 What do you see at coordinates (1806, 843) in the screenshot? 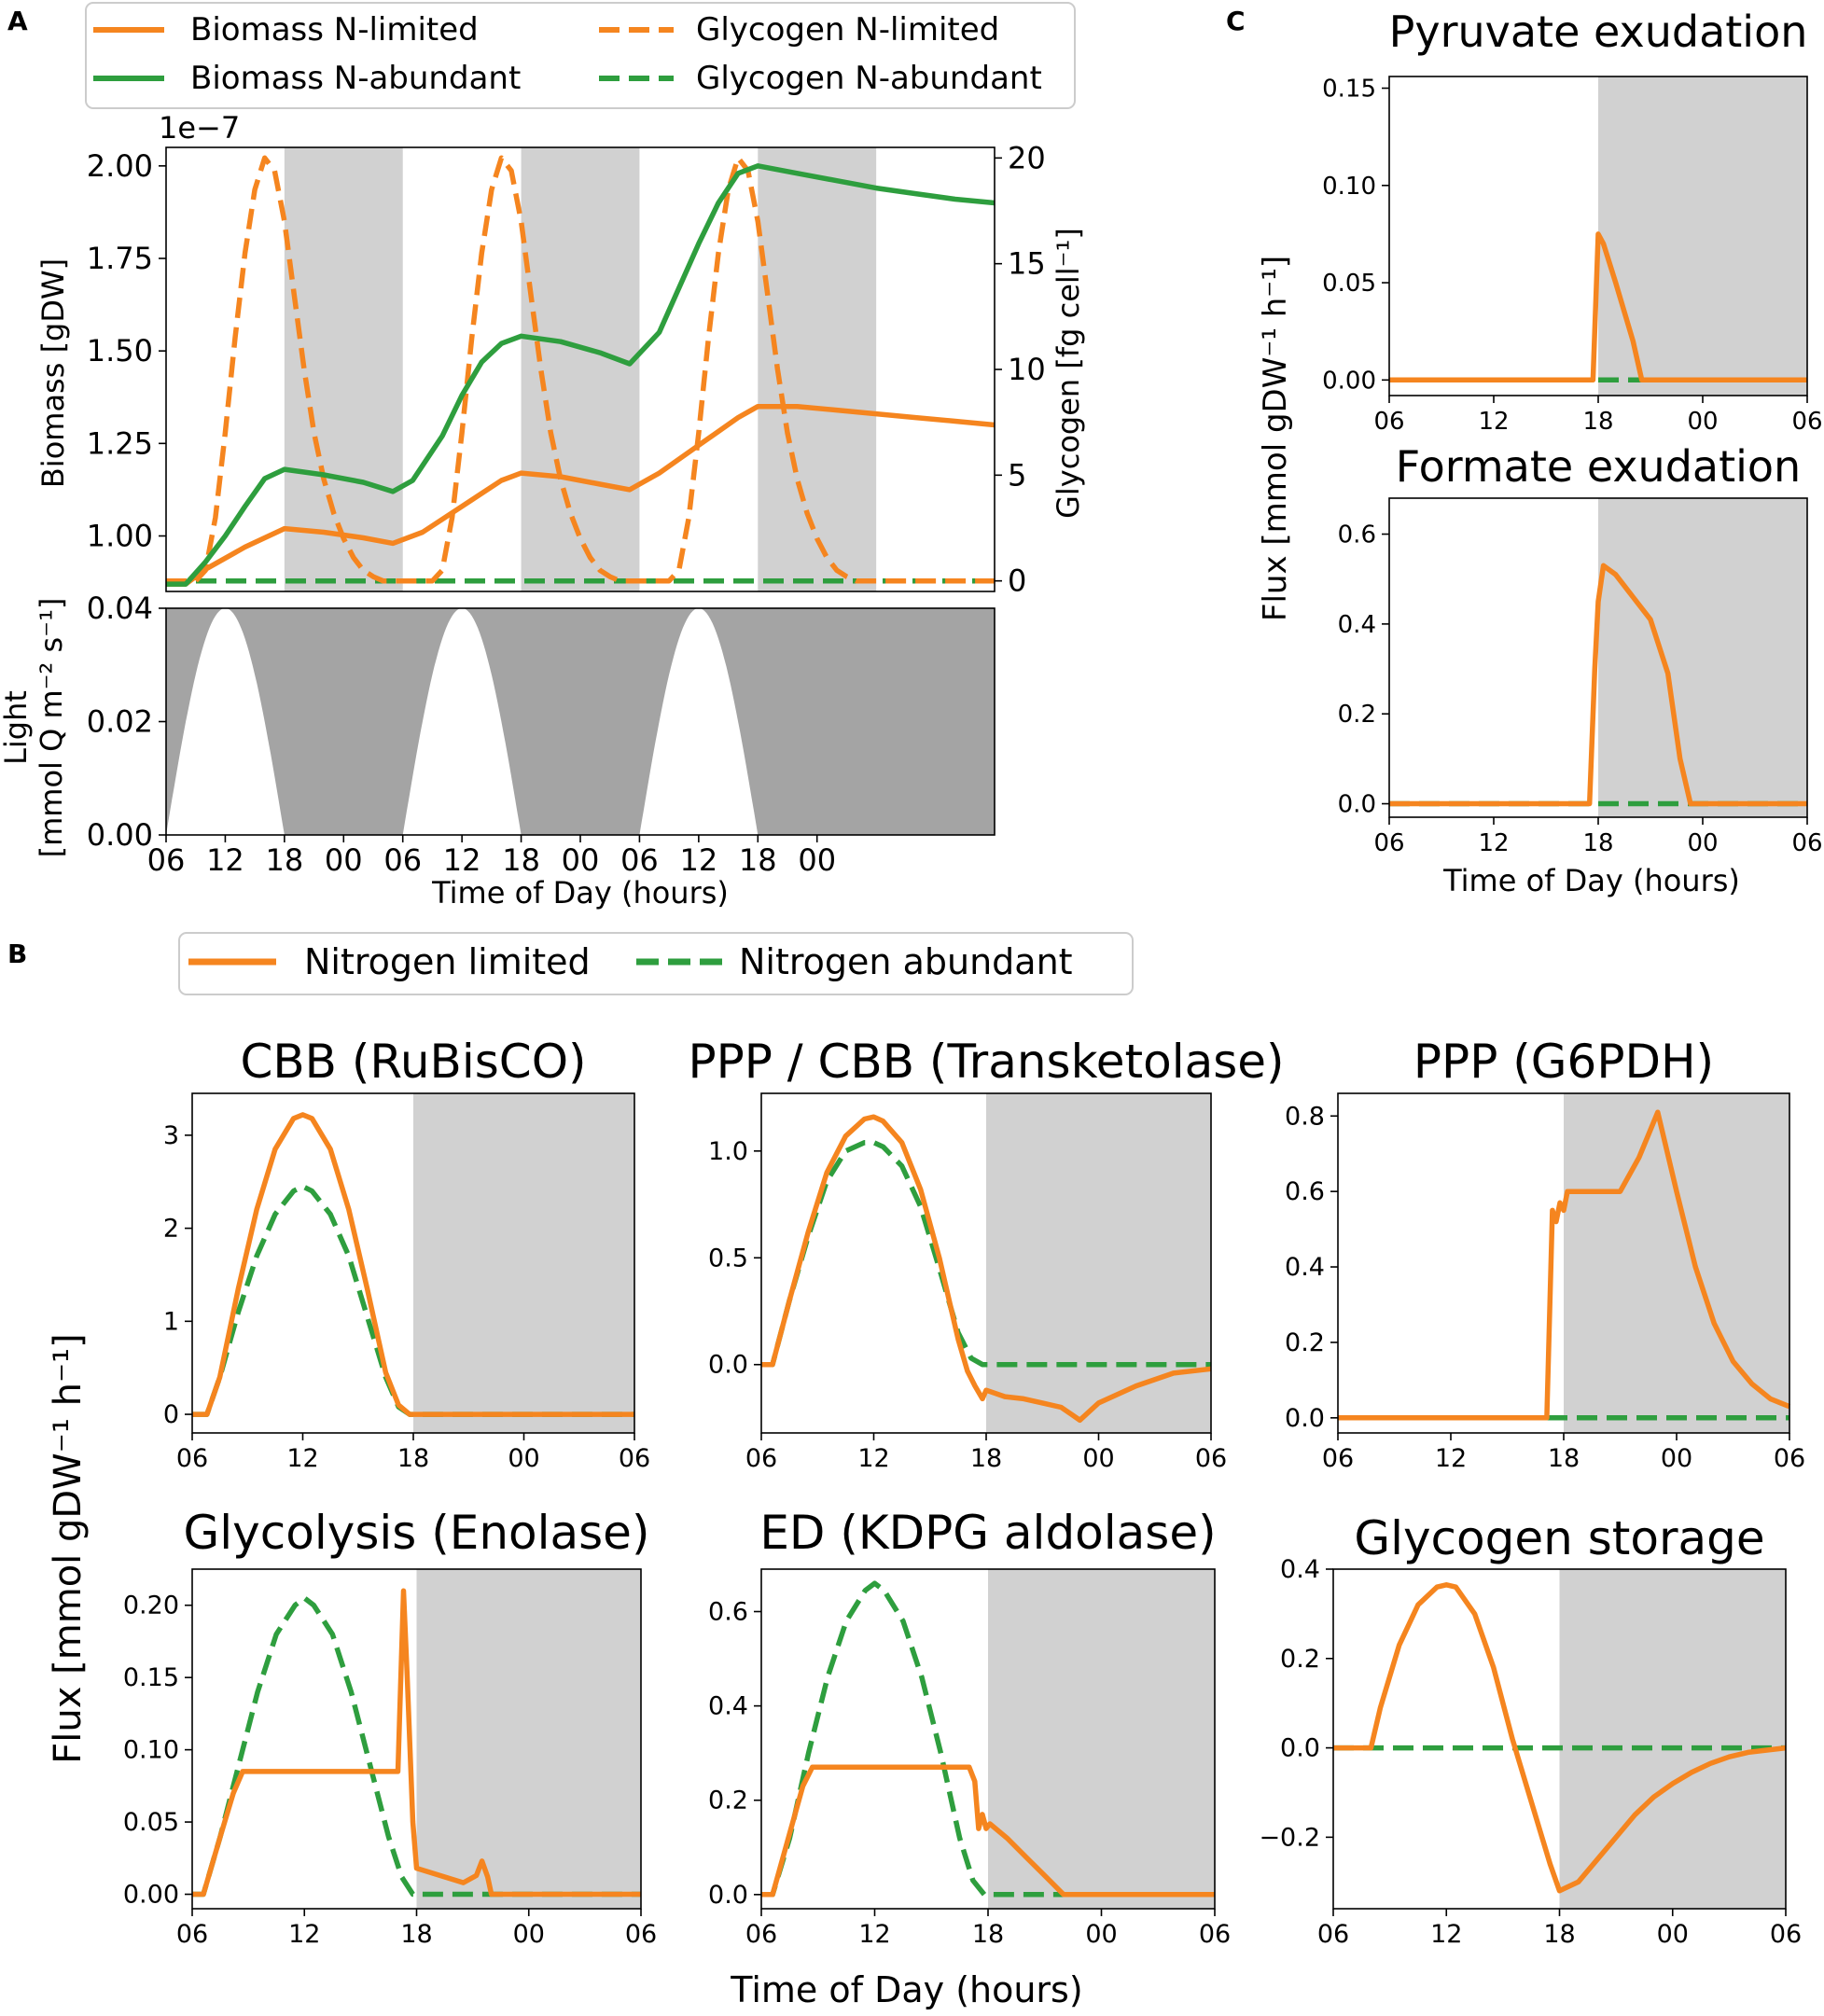
I see `c_formate-xtick-label: 06` at bounding box center [1806, 843].